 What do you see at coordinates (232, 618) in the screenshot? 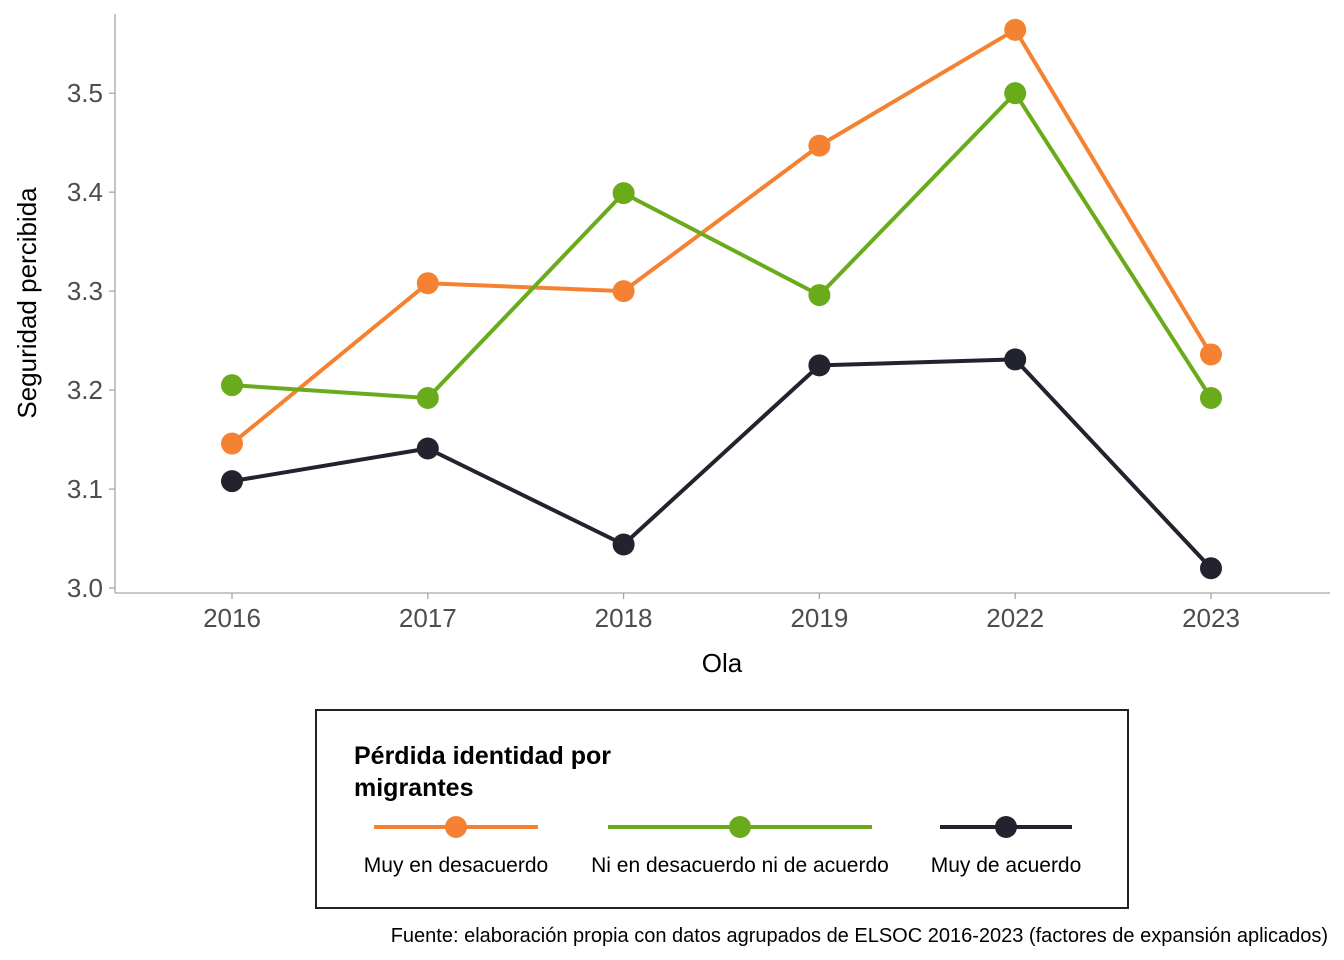
I see `x-tick-label: 2016` at bounding box center [232, 618].